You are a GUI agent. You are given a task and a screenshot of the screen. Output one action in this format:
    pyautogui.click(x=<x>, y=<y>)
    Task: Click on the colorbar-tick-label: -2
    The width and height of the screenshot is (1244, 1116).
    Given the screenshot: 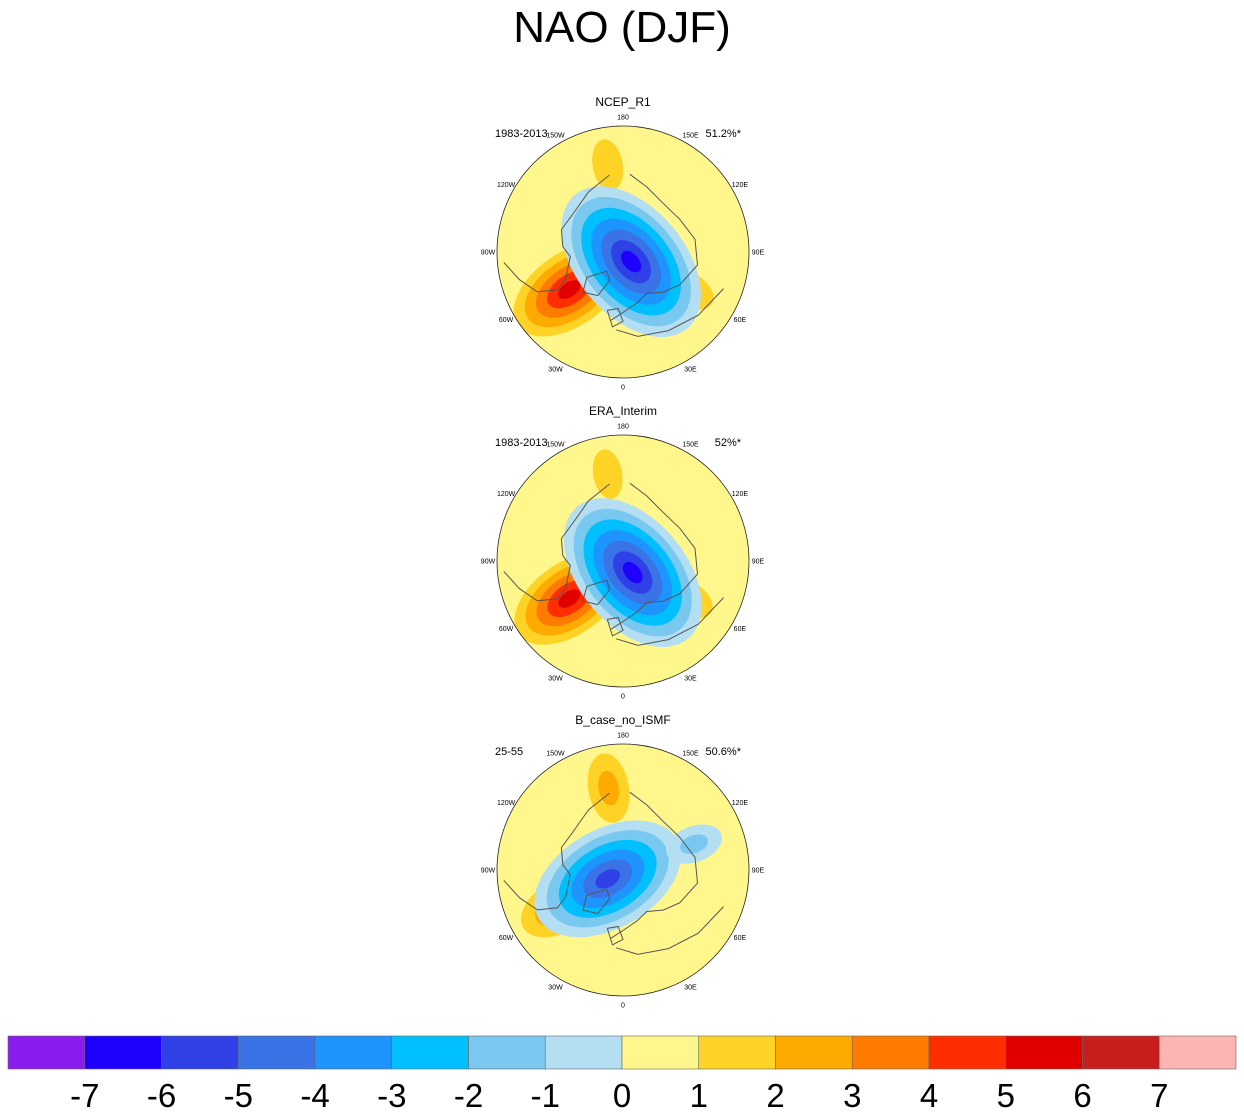 What is the action you would take?
    pyautogui.click(x=468, y=1095)
    